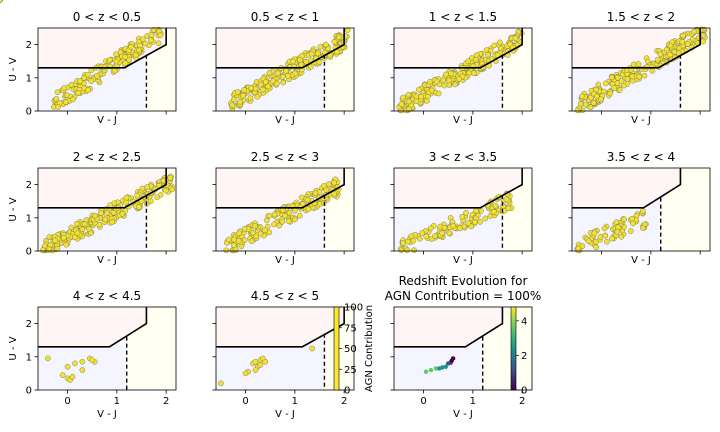 The image size is (720, 432). I want to click on quiescent-region, so click(280, 327).